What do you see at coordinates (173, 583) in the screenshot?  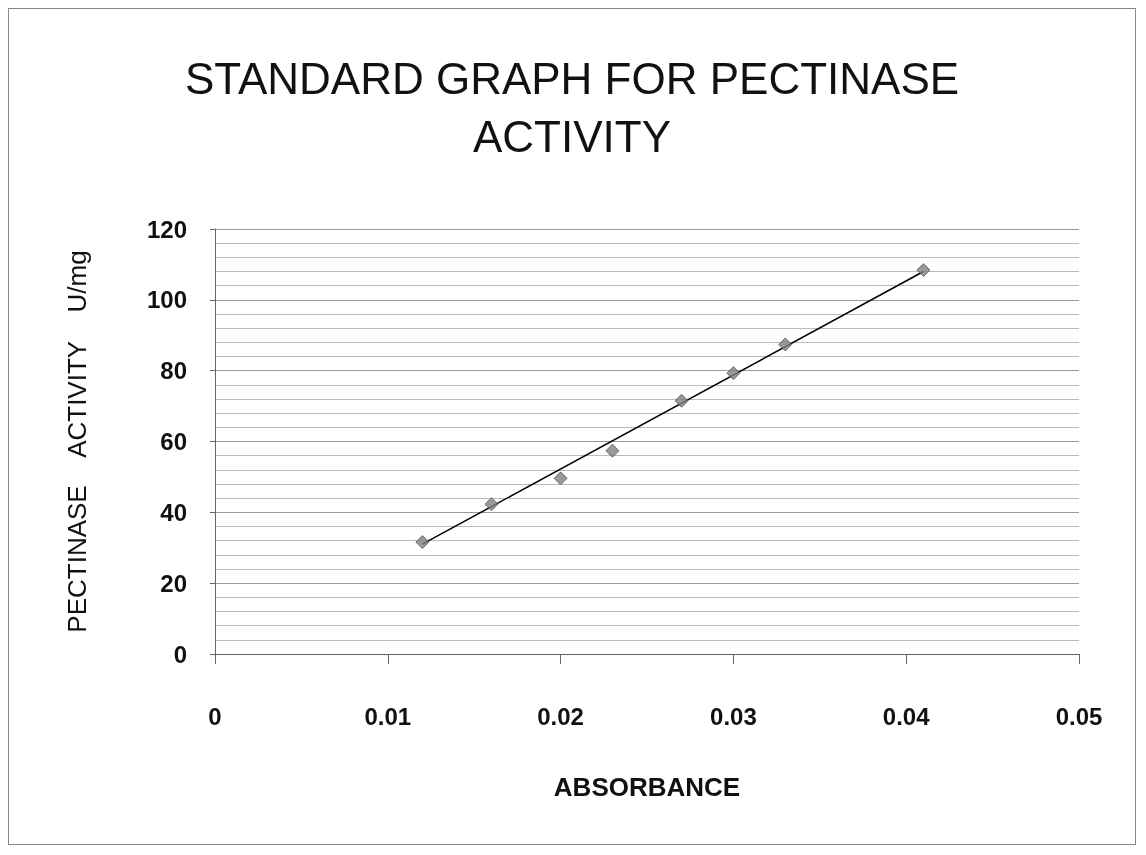 I see `y-tick-label: 20` at bounding box center [173, 583].